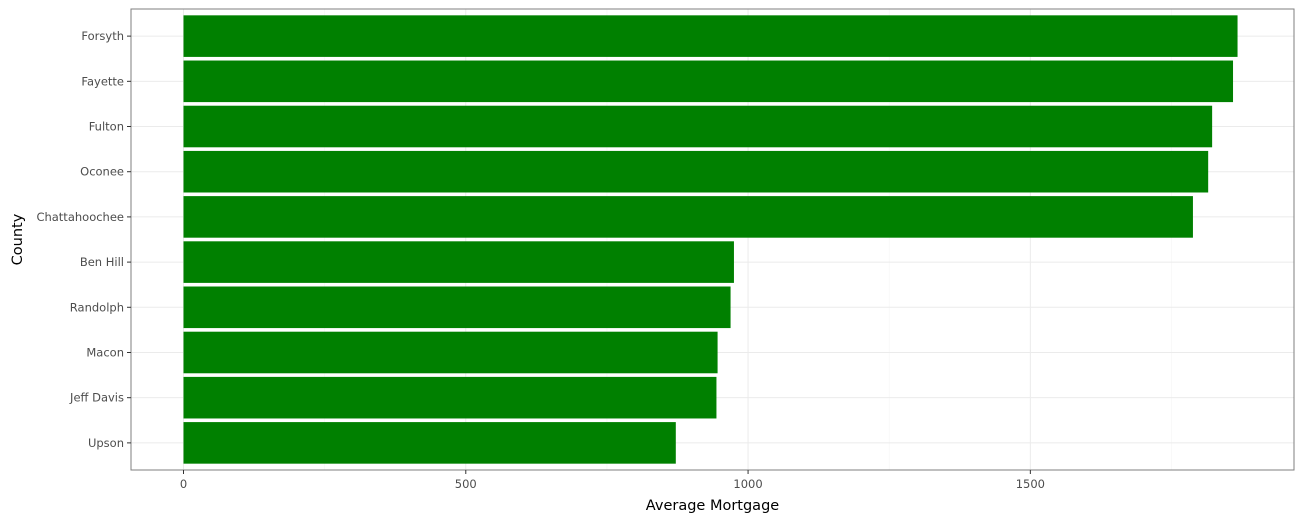 The width and height of the screenshot is (1303, 522). I want to click on y-tick-label: Chattahoochee, so click(80, 217).